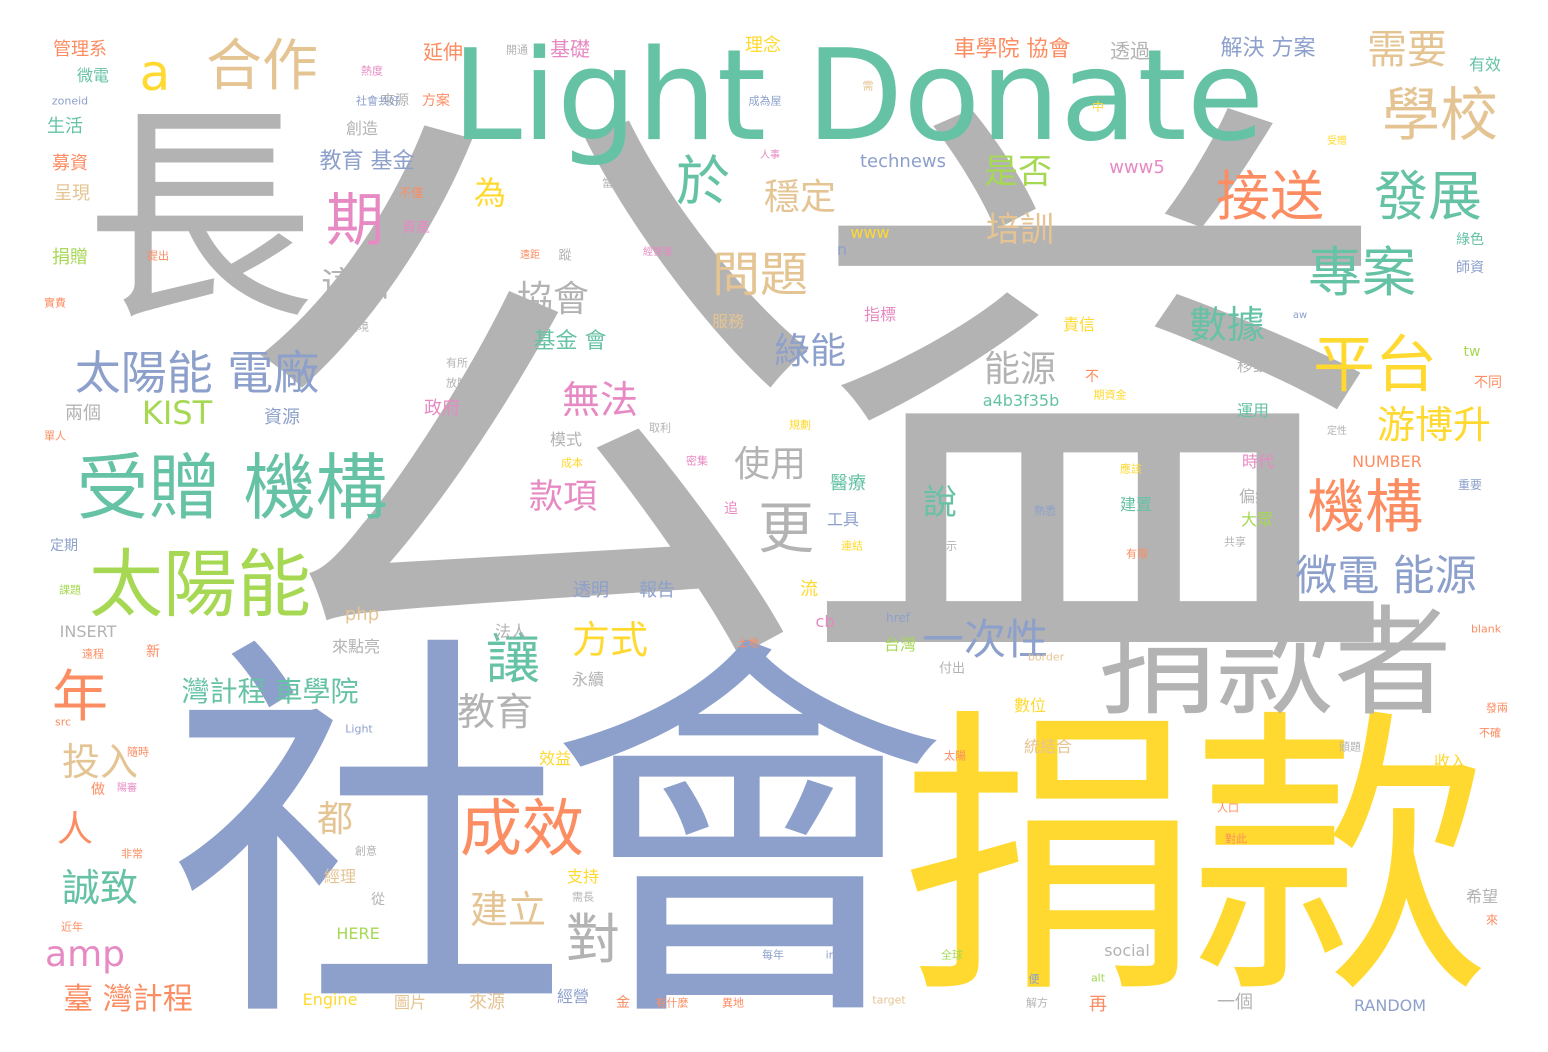 This screenshot has width=1548, height=1052. Describe the element at coordinates (88, 631) in the screenshot. I see `word-insert: INSERT` at that location.